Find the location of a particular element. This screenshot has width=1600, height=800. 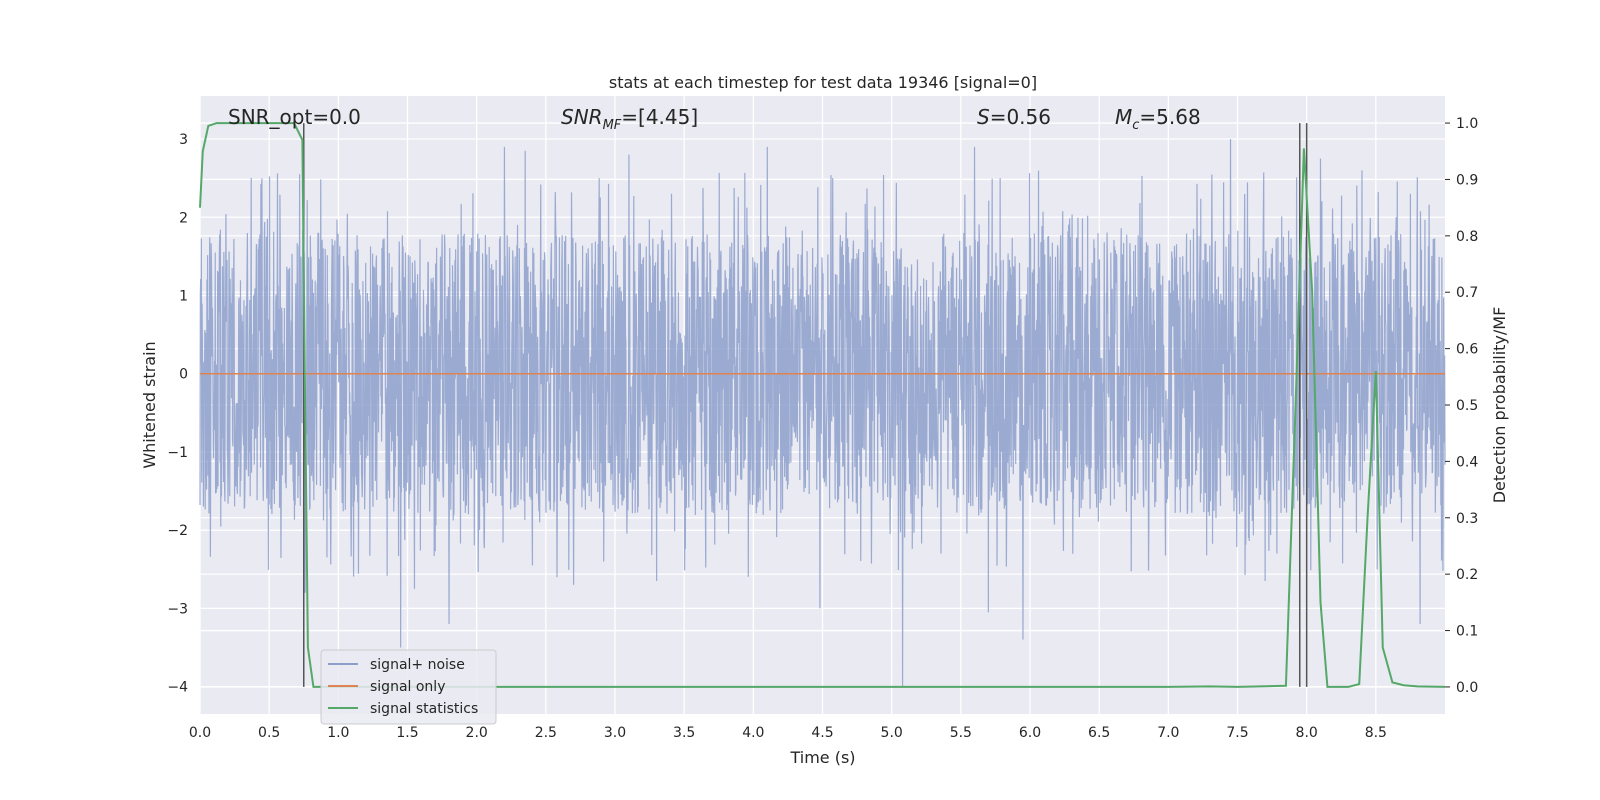

y2-tick-label: 0.8 is located at coordinates (1467, 237).